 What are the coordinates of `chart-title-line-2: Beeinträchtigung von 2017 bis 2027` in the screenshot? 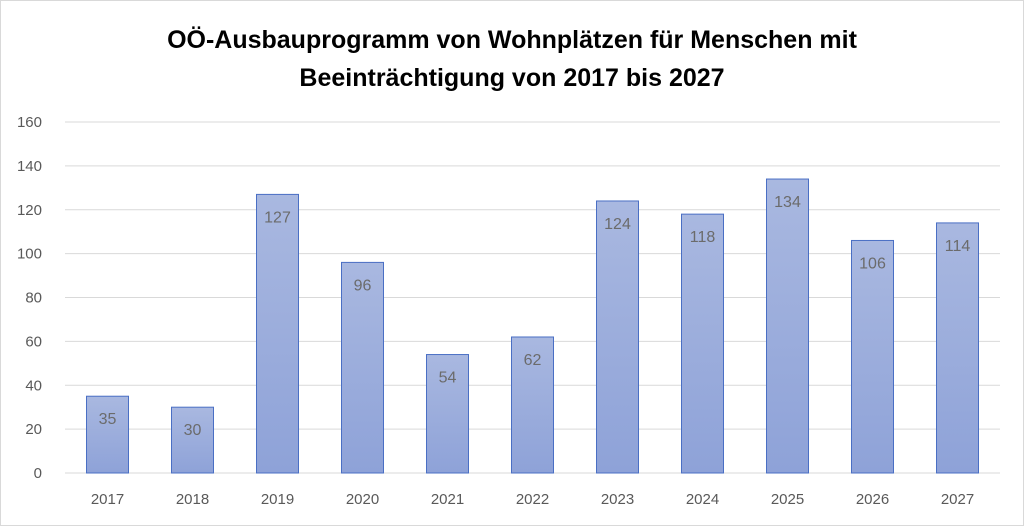 It's located at (512, 78).